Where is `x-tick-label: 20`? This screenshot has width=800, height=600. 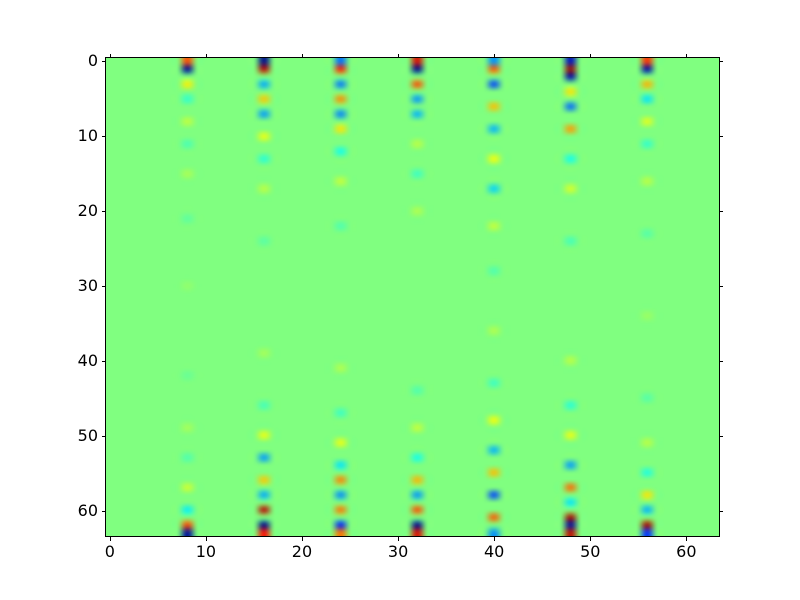 x-tick-label: 20 is located at coordinates (302, 551).